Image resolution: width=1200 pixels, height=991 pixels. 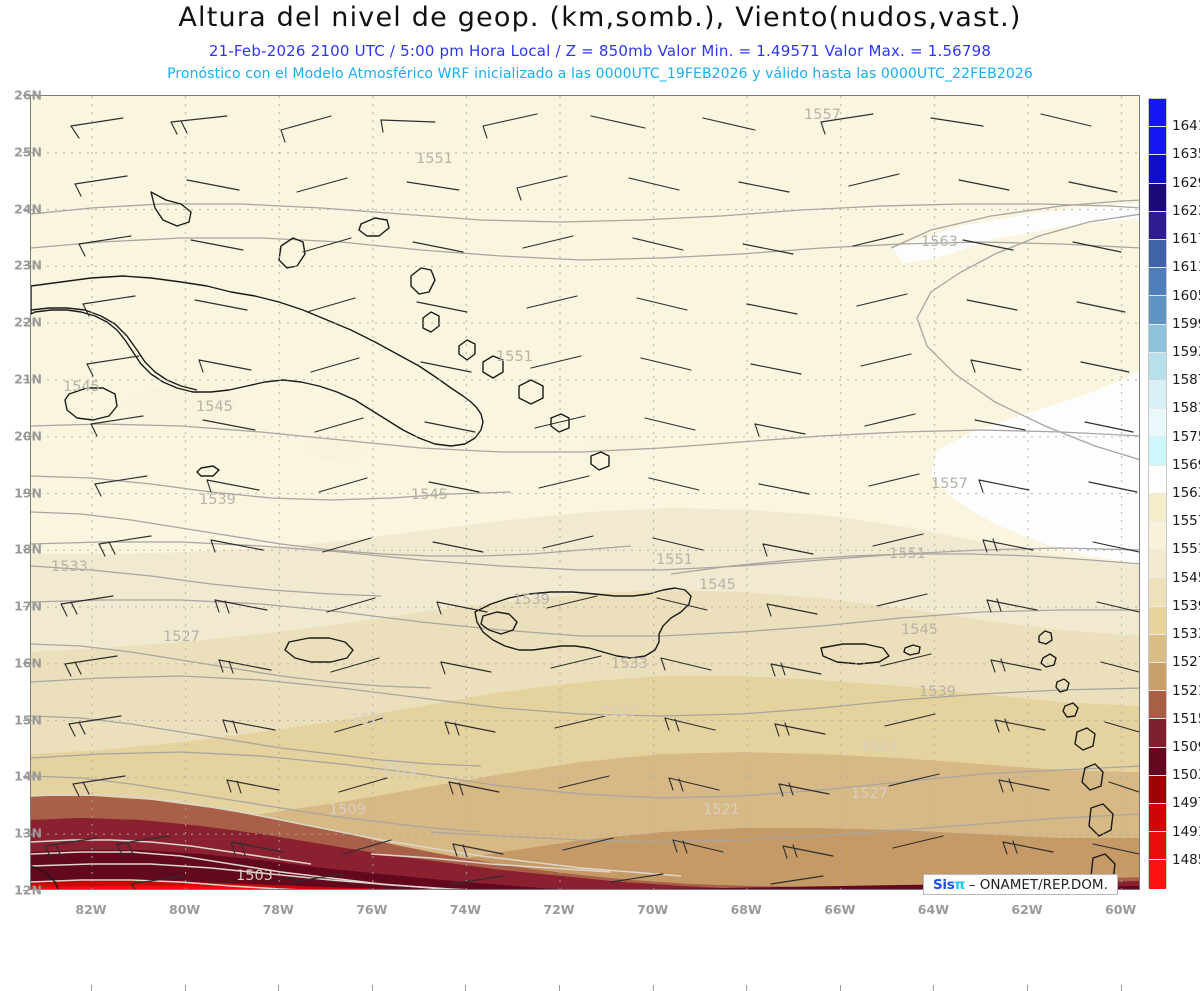 I want to click on colorbar-tick-label: 1515, so click(x=1186, y=718).